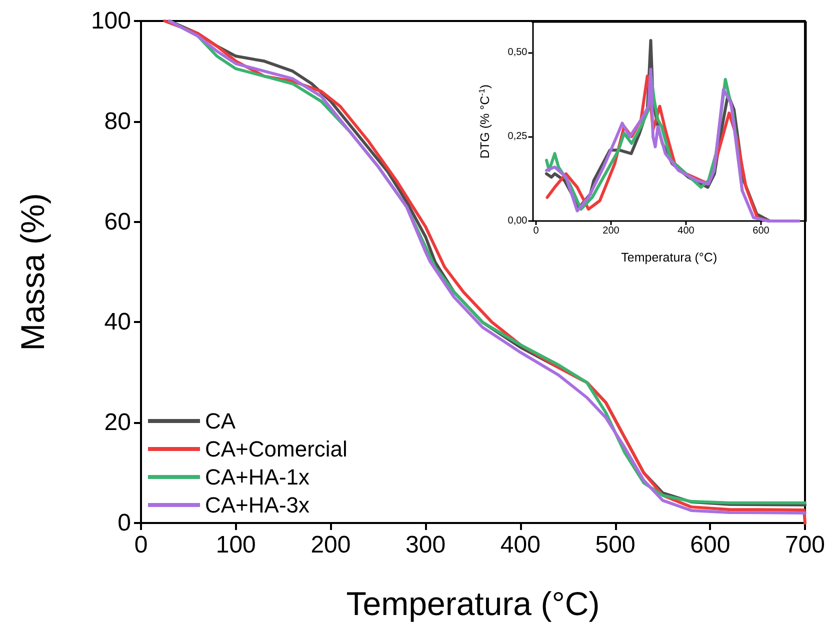 Image resolution: width=835 pixels, height=628 pixels. I want to click on y-tick-label: 0, so click(124, 523).